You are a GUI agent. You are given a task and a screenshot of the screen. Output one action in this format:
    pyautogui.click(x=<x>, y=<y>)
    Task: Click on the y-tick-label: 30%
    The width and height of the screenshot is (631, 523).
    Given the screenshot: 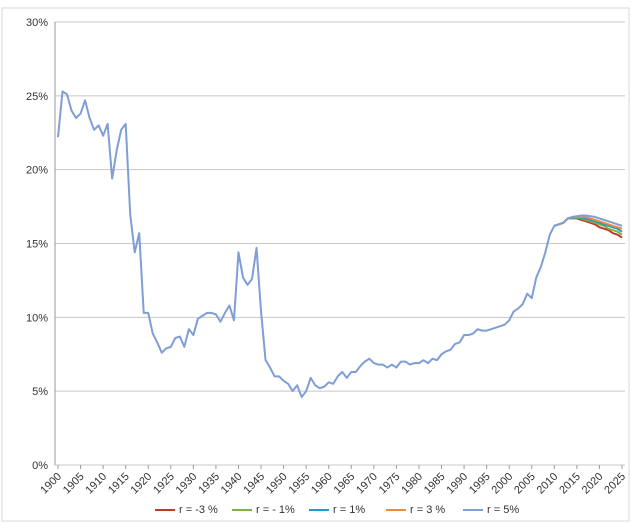 What is the action you would take?
    pyautogui.click(x=37, y=23)
    